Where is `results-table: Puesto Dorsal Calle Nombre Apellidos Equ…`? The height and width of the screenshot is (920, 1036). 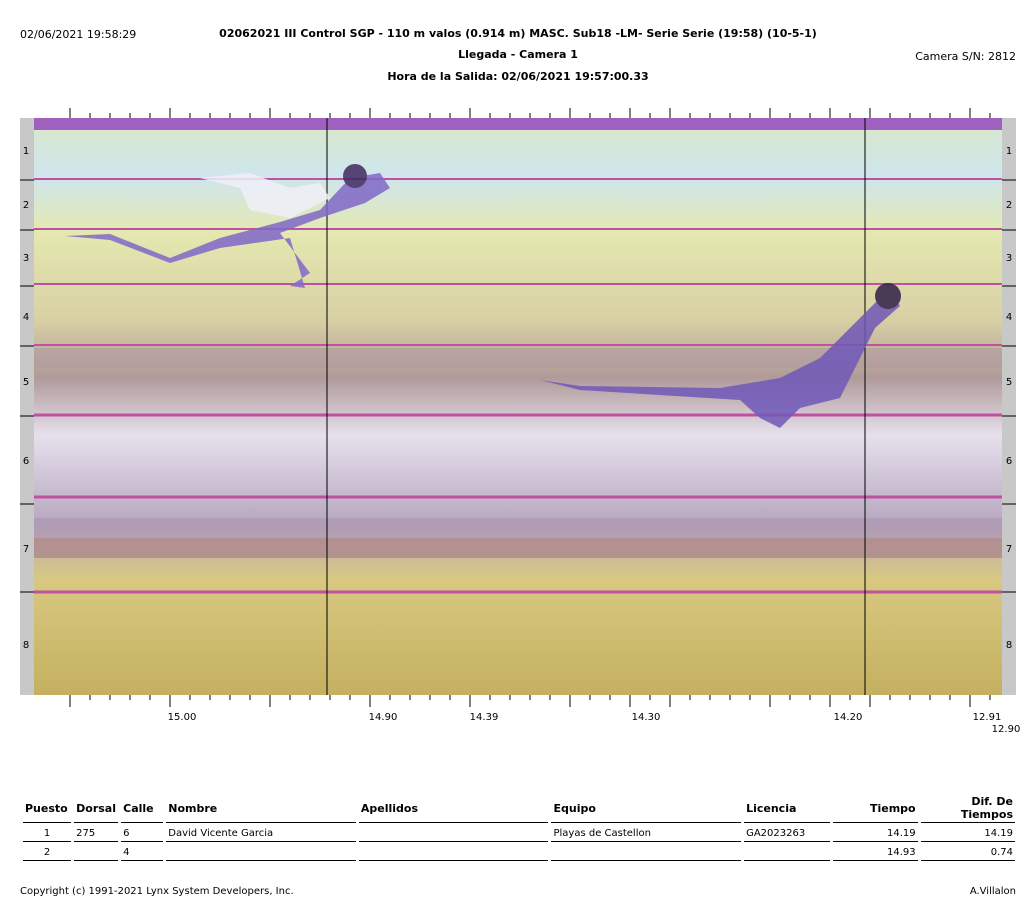 results-table: Puesto Dorsal Calle Nombre Apellidos Equ… is located at coordinates (519, 827).